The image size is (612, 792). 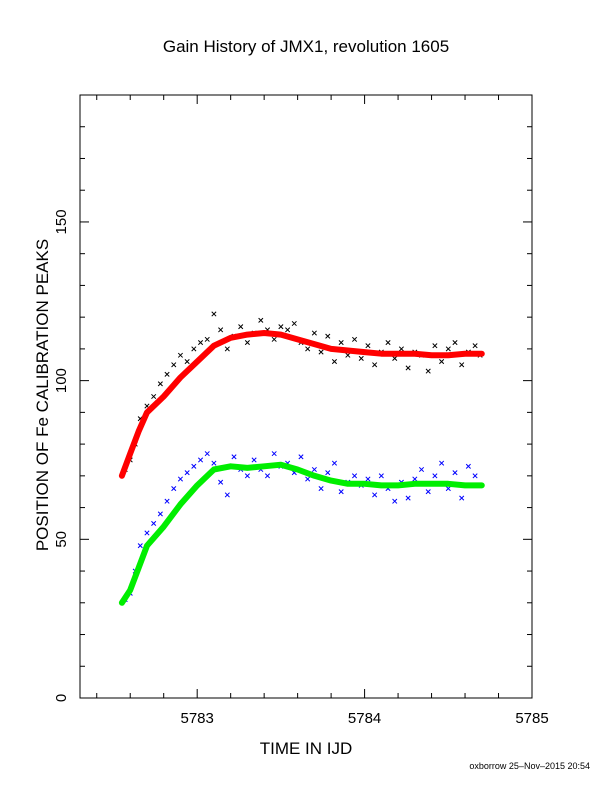 I want to click on x-tick-label: 5785, so click(x=531, y=718).